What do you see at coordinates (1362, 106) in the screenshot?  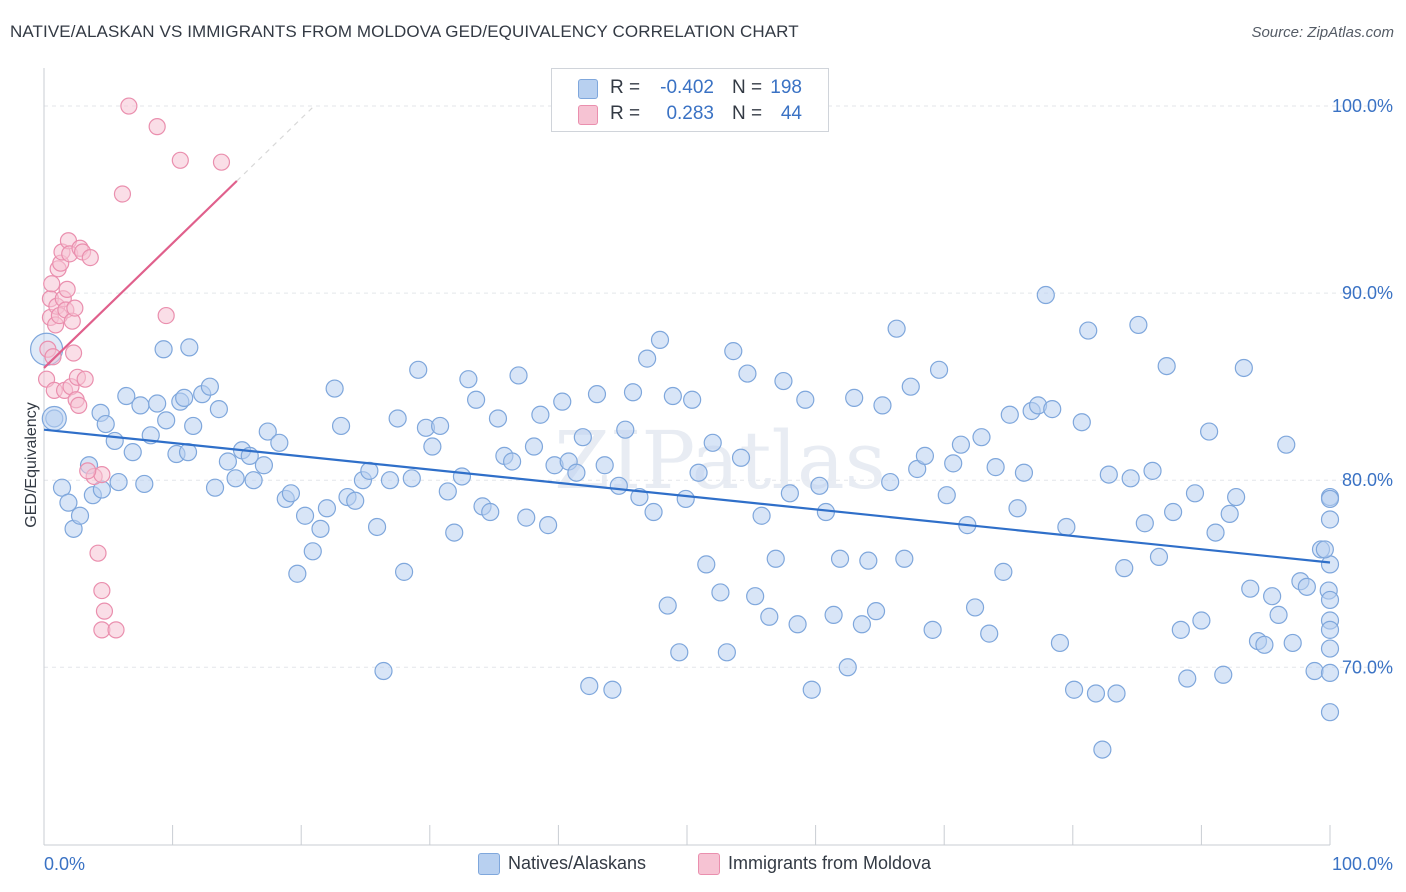 I see `y-tick-label: 100.0%` at bounding box center [1362, 106].